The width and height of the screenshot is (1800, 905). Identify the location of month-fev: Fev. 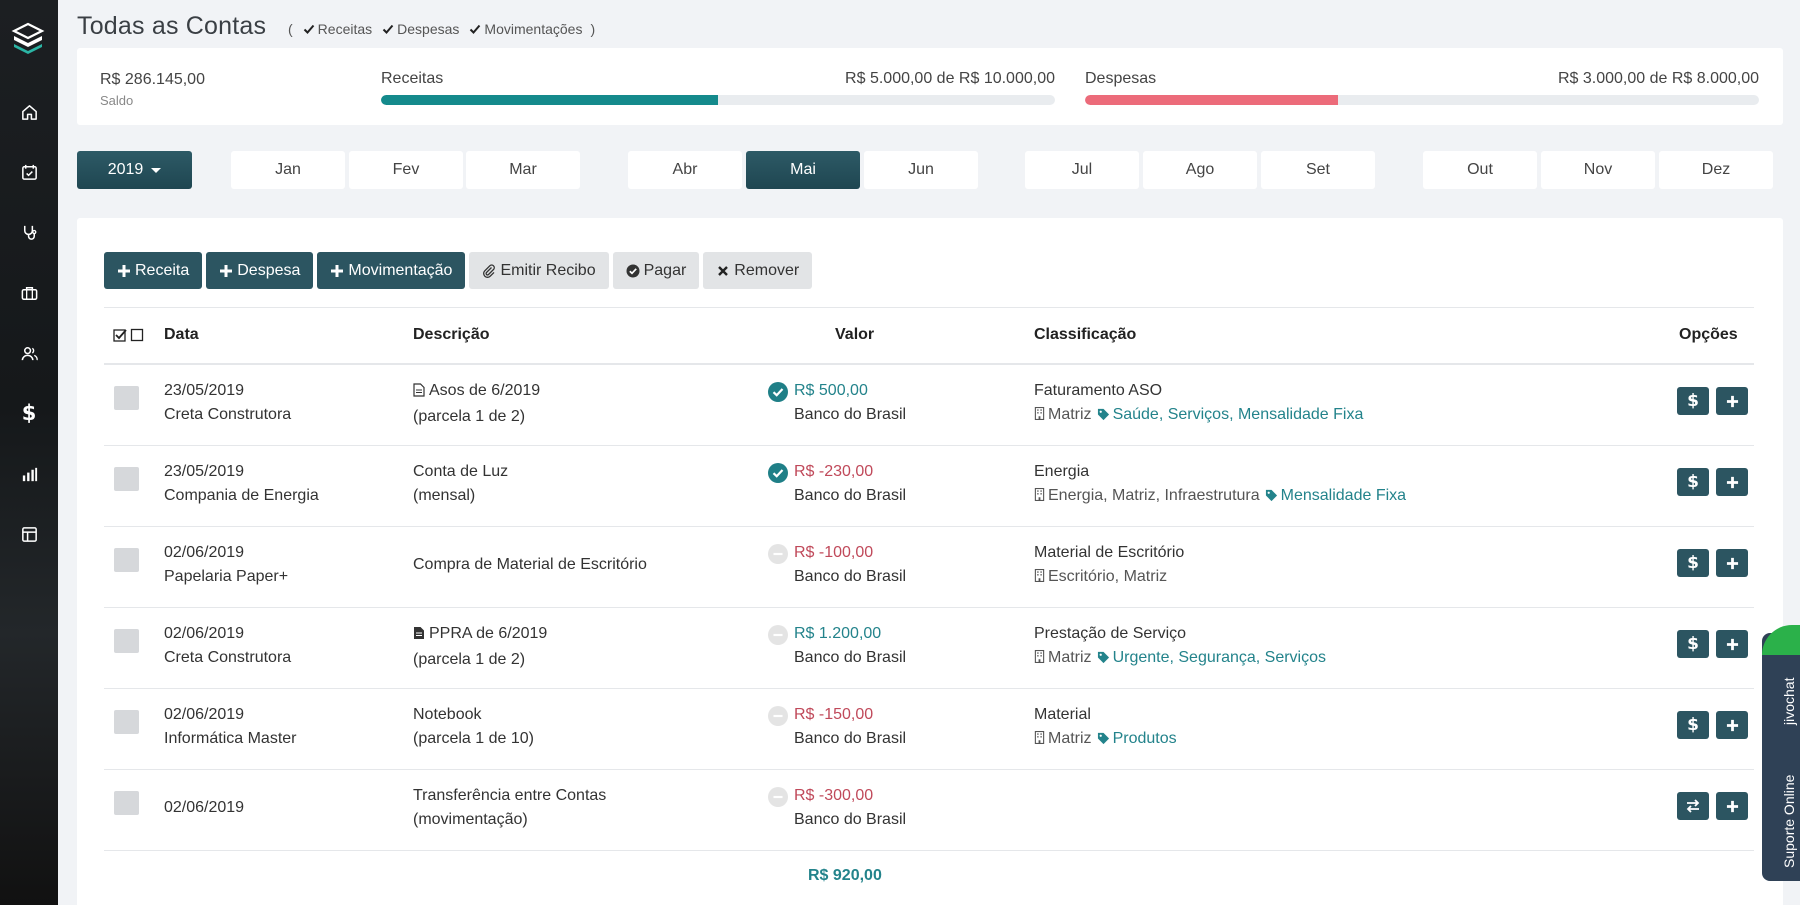
(406, 170).